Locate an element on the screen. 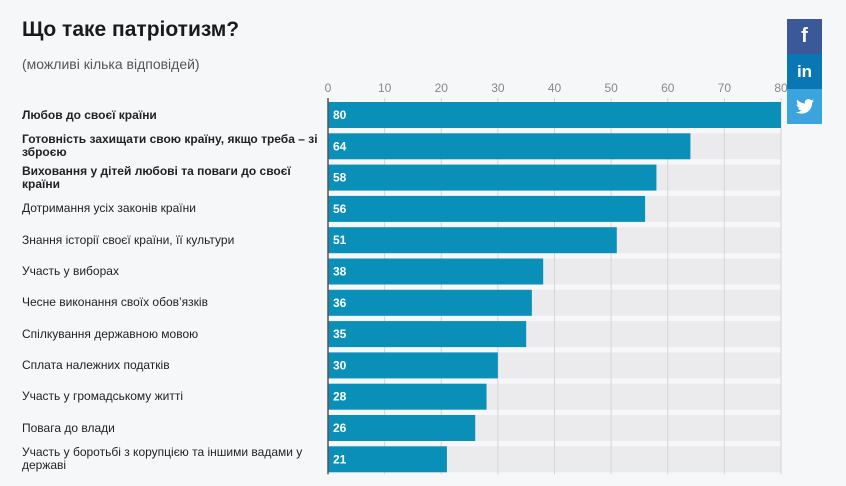  bar-value-label: 58 is located at coordinates (340, 178).